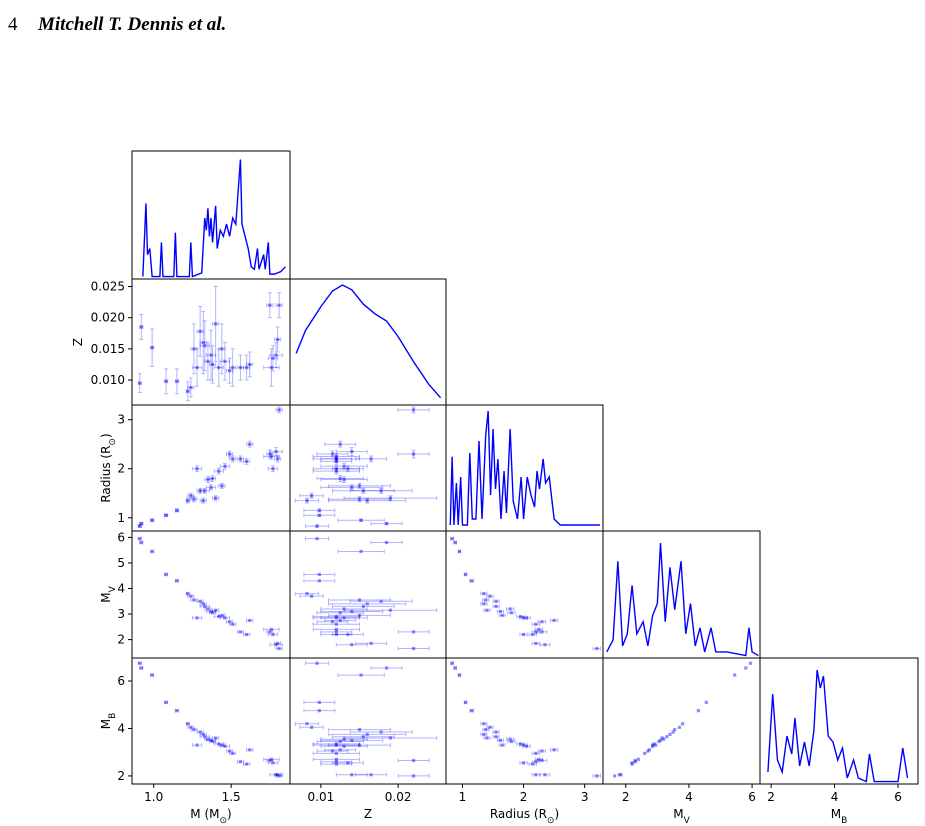 This screenshot has width=925, height=826. I want to click on axis-label-text: ), so click(106, 435).